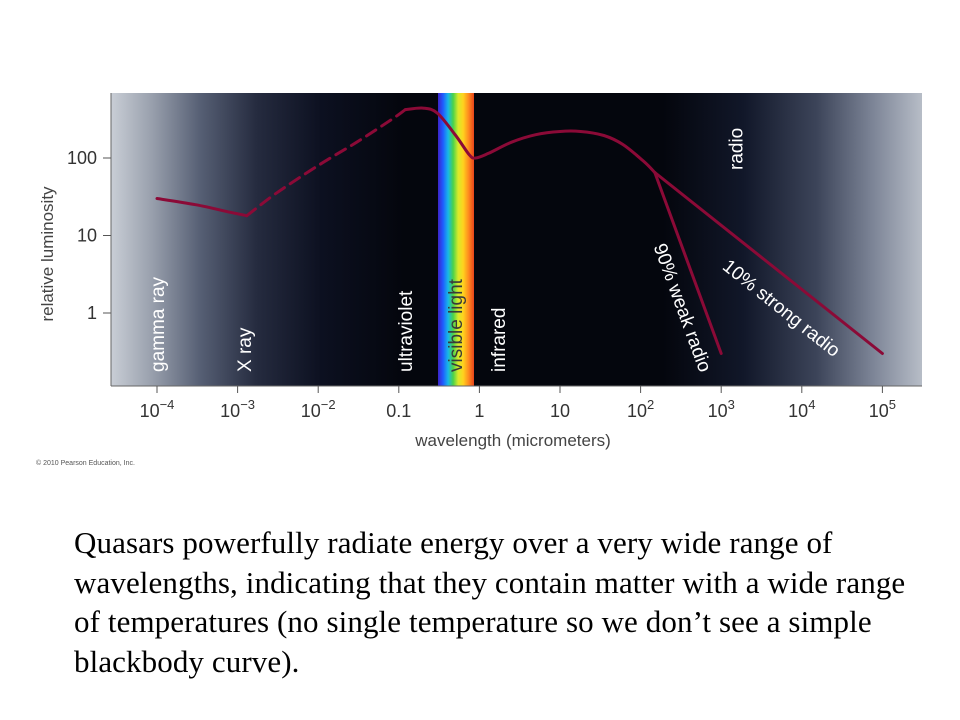 This screenshot has width=960, height=720. I want to click on x-axis-title: wavelength (micrometers), so click(512, 440).